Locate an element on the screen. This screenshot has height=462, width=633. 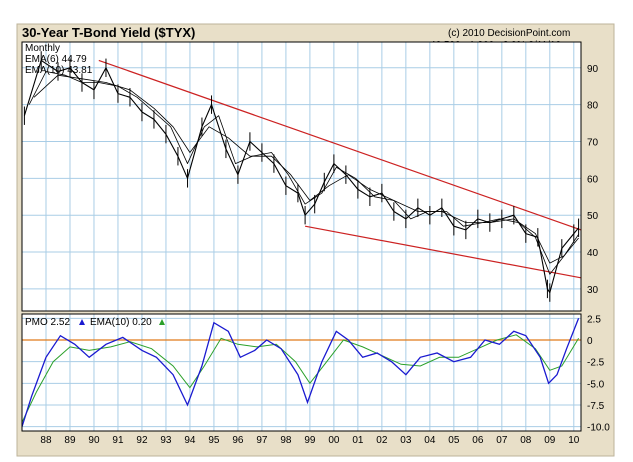
pmo-y-tick-label: -10.0 is located at coordinates (598, 428).